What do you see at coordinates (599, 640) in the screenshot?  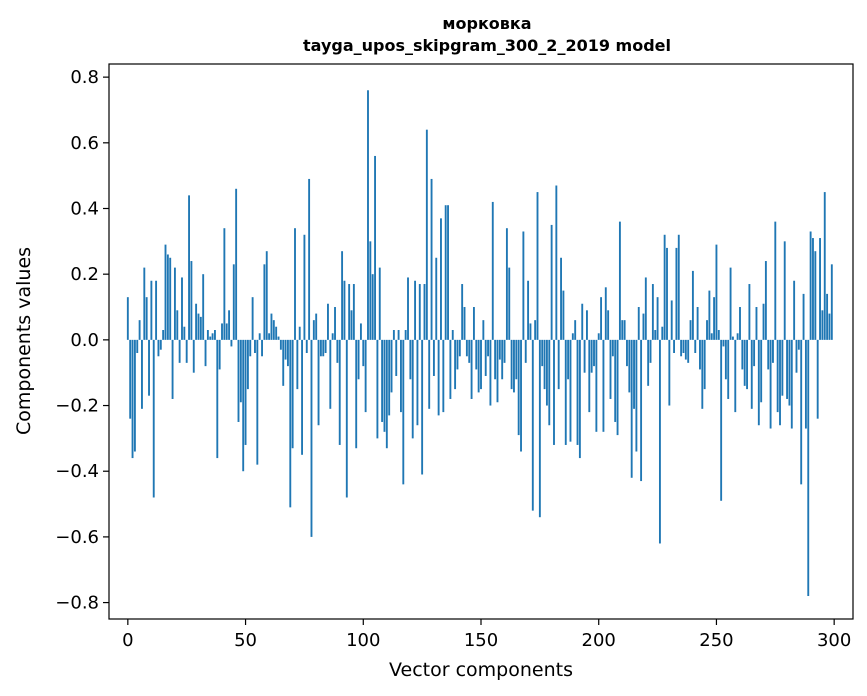 I see `x-tick-label: 200` at bounding box center [599, 640].